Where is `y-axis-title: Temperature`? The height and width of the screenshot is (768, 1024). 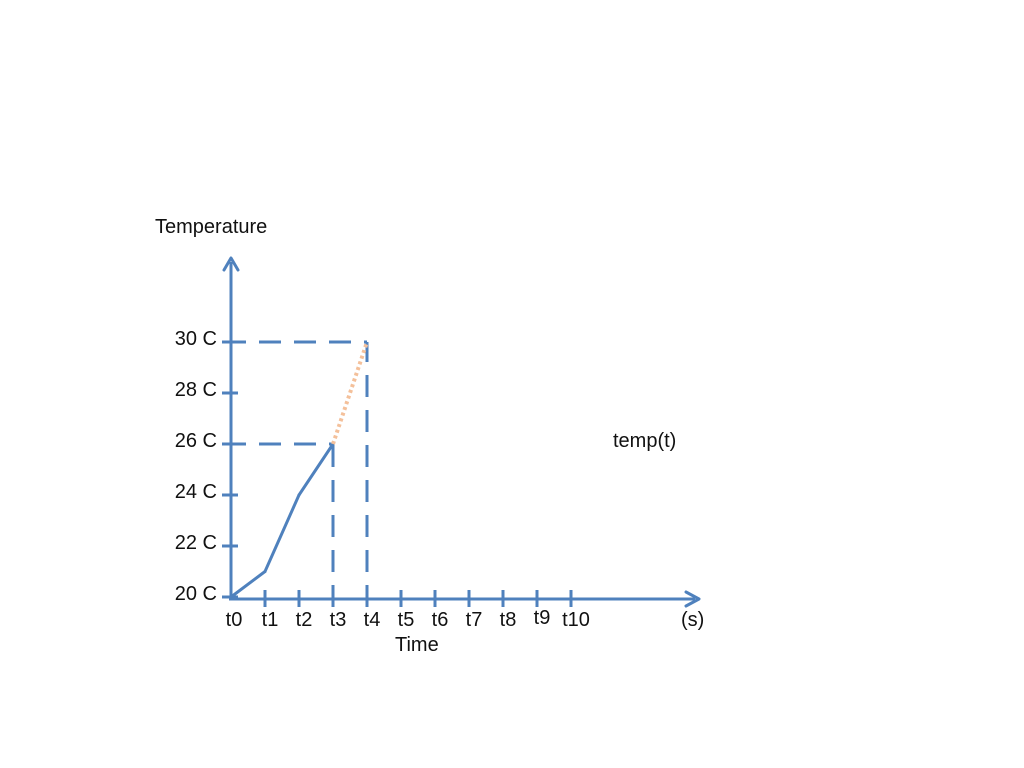 y-axis-title: Temperature is located at coordinates (211, 227).